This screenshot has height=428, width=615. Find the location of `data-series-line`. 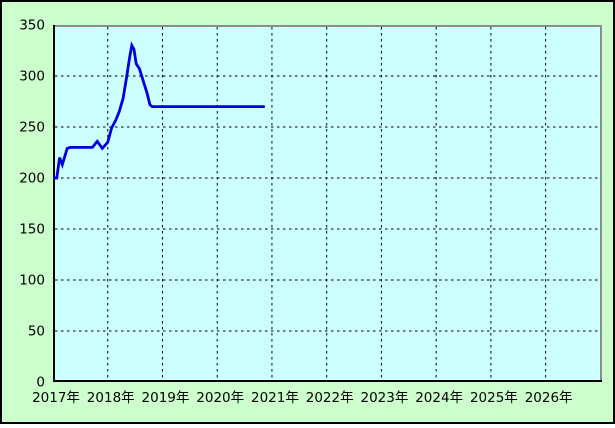

data-series-line is located at coordinates (159, 110).